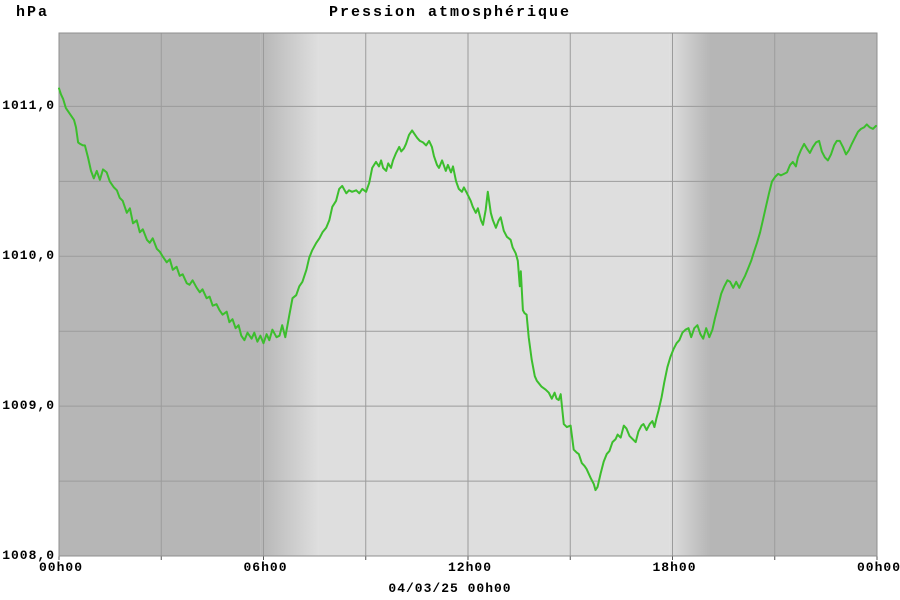 The image size is (900, 600). Describe the element at coordinates (450, 588) in the screenshot. I see `x-axis-date-label: 04/03/25 00h00` at that location.